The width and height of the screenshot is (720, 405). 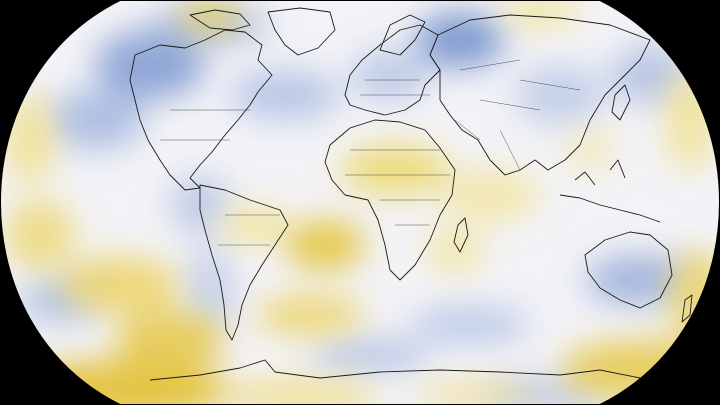 What do you see at coordinates (395, 370) in the screenshot?
I see `antarctica-coastline` at bounding box center [395, 370].